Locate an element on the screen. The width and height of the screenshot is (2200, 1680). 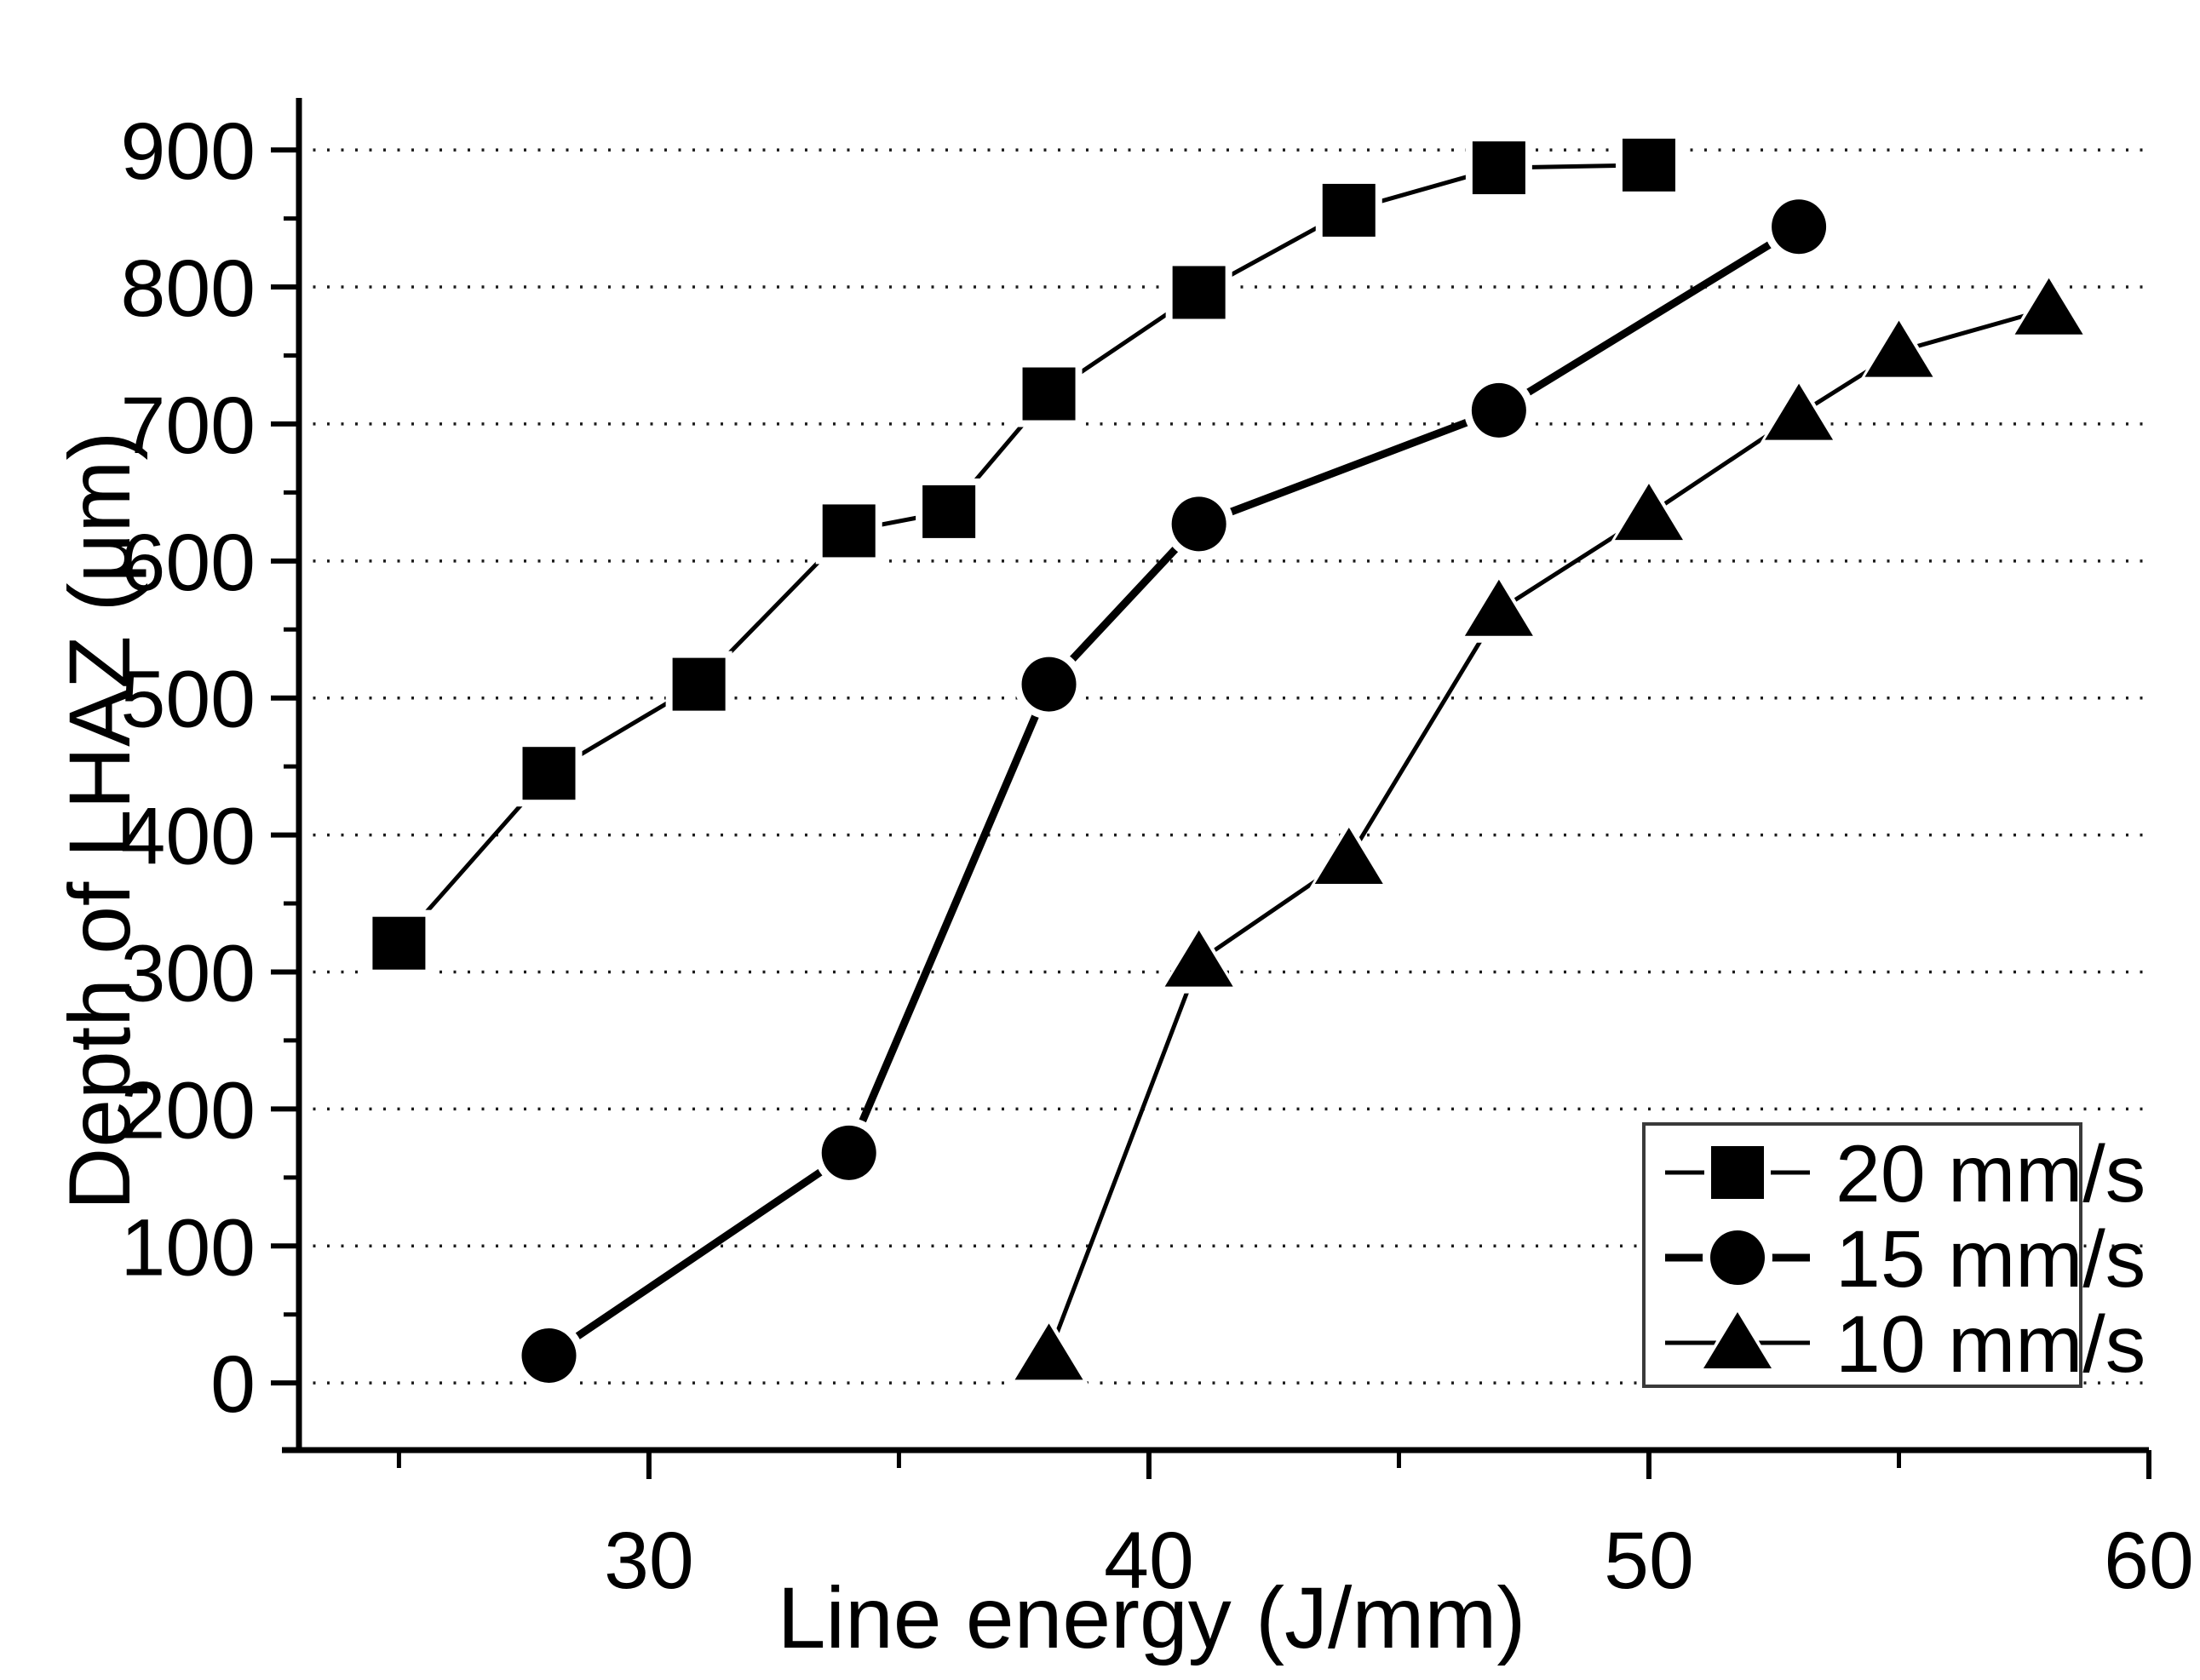
x-axis-title: Line energy (J/mm) is located at coordinates (1152, 1618).